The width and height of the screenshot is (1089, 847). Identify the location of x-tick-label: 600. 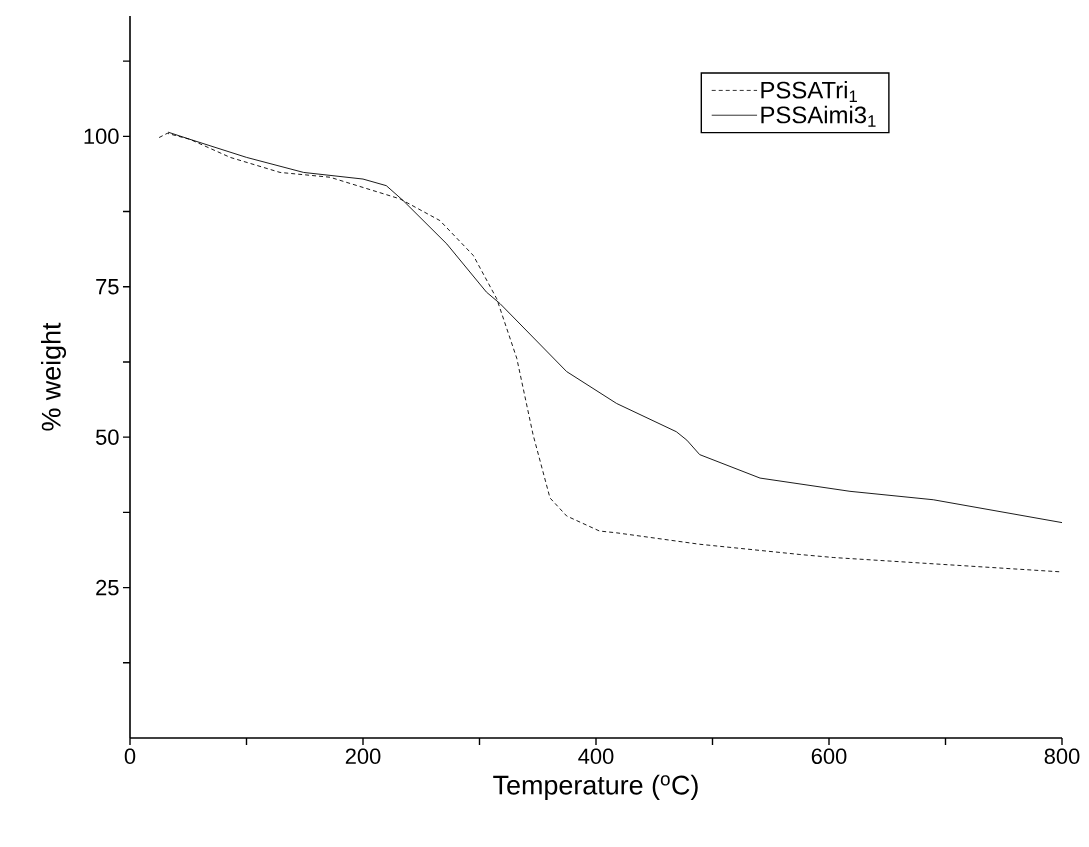
(829, 756).